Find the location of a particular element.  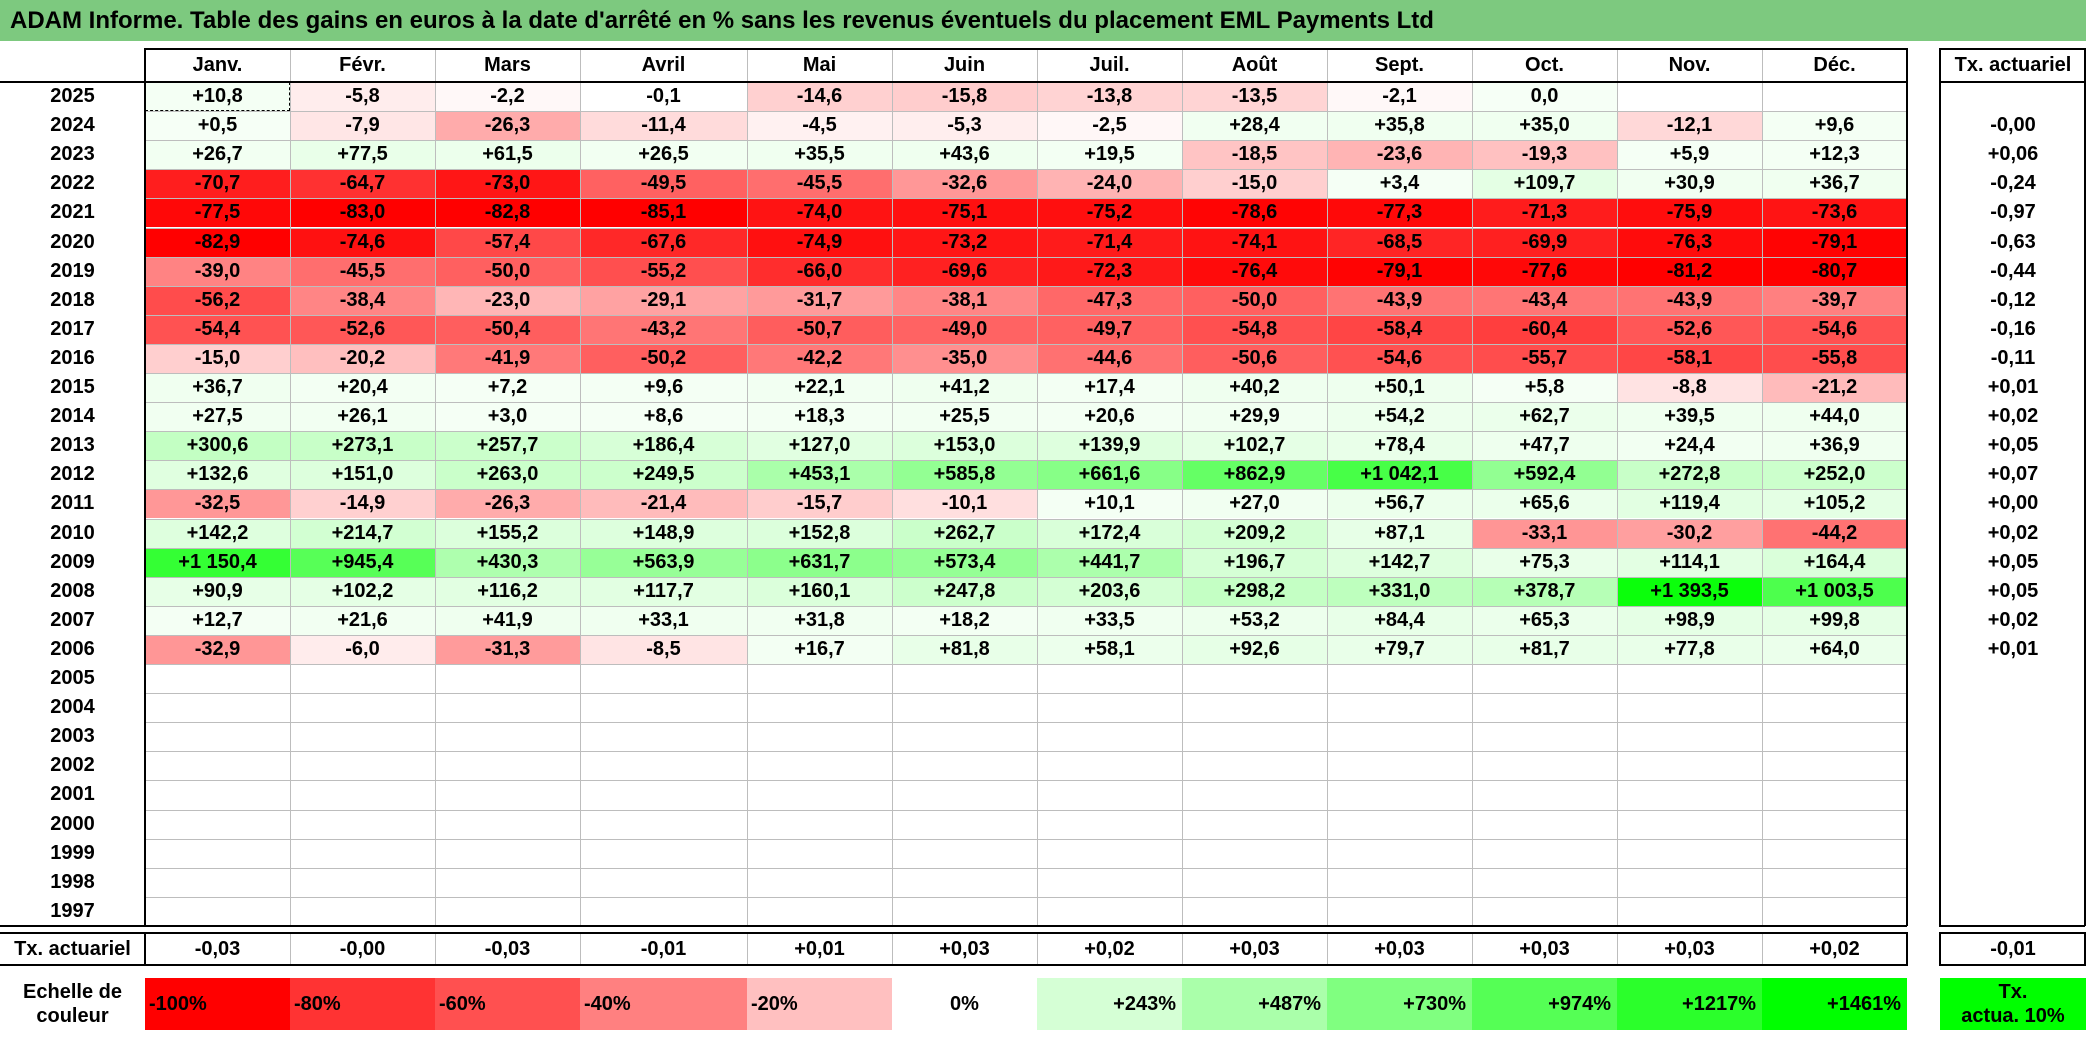

heatmap-cell: -32,9 is located at coordinates (217, 649).